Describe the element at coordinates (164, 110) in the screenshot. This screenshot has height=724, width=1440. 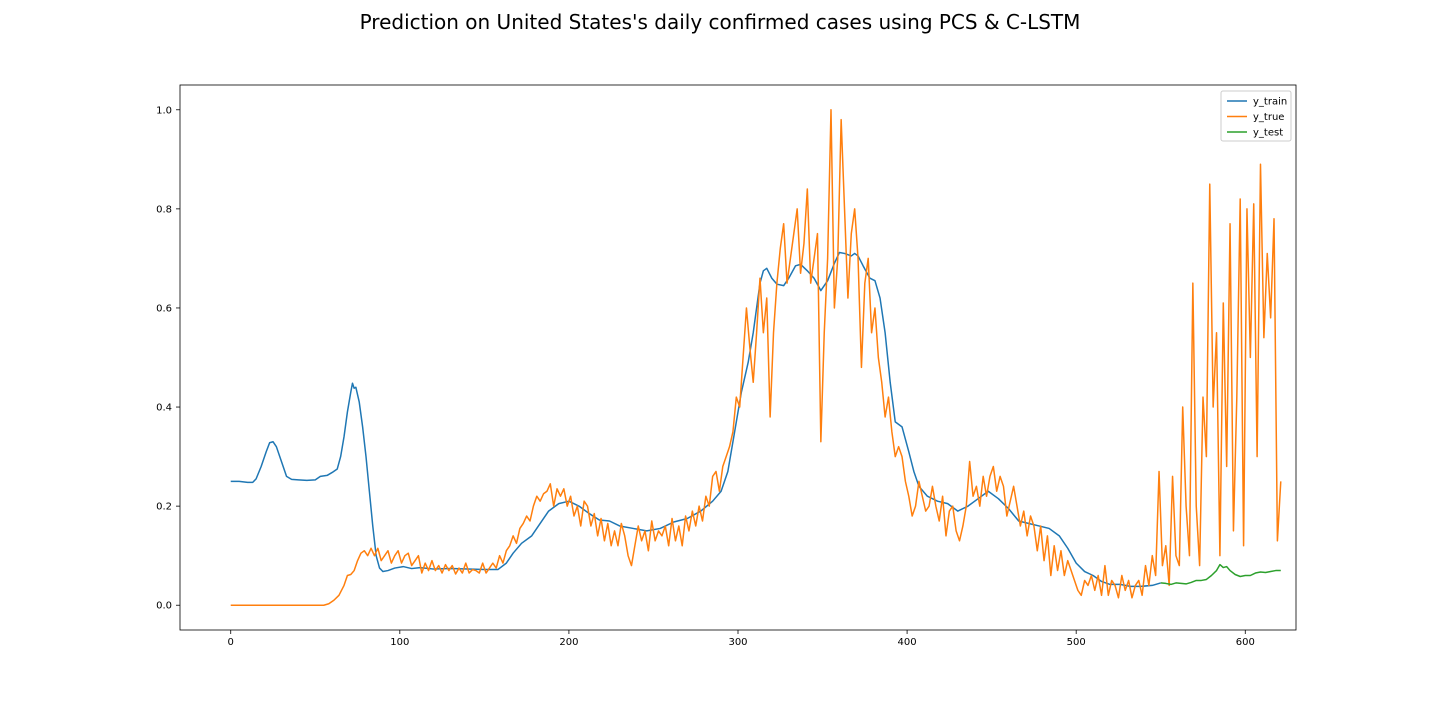
I see `y-tick-label: 1.0` at that location.